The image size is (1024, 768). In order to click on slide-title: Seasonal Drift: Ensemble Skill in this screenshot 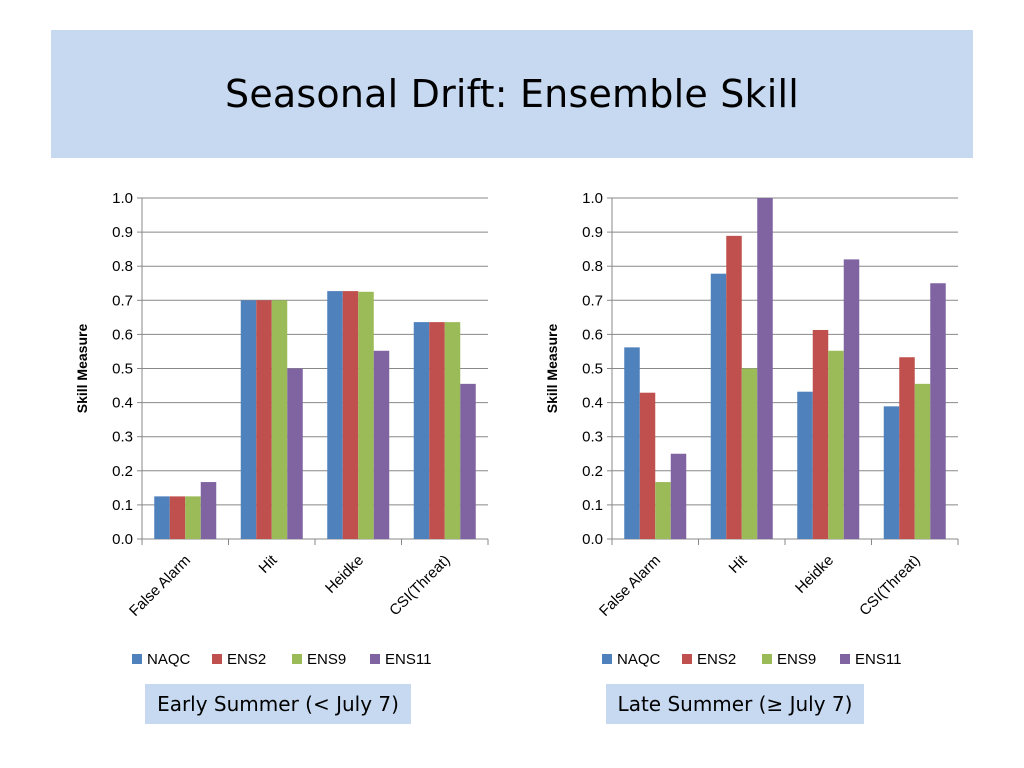, I will do `click(512, 94)`.